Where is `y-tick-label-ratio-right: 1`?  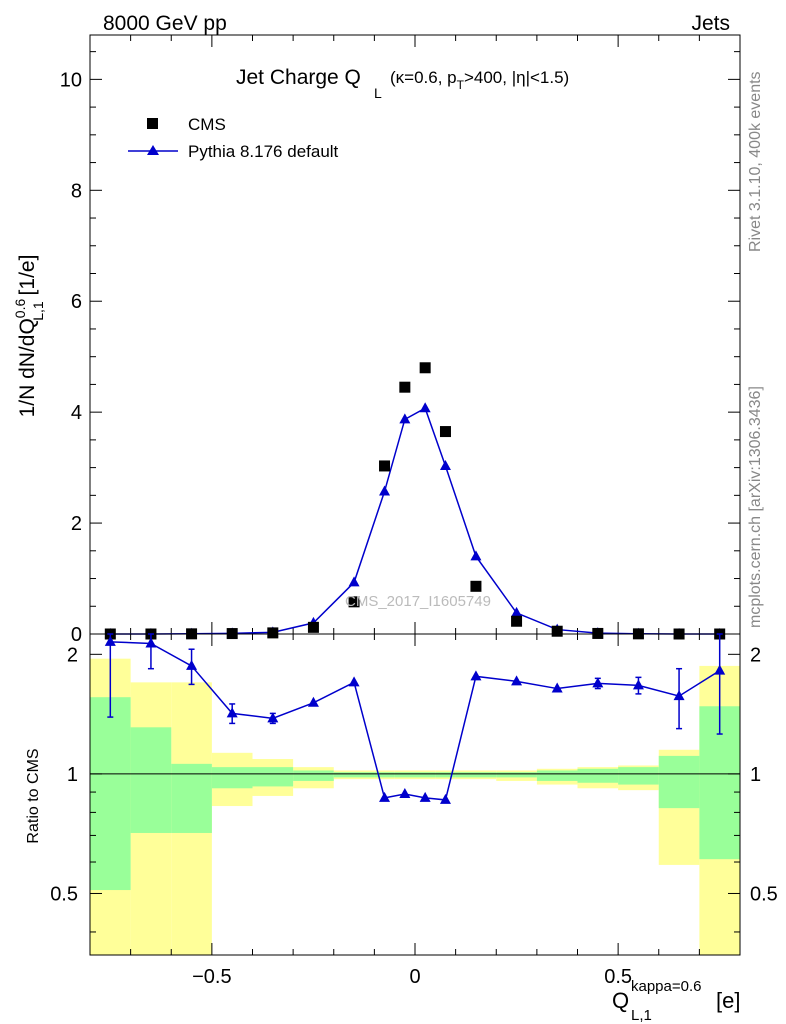
y-tick-label-ratio-right: 1 is located at coordinates (755, 775).